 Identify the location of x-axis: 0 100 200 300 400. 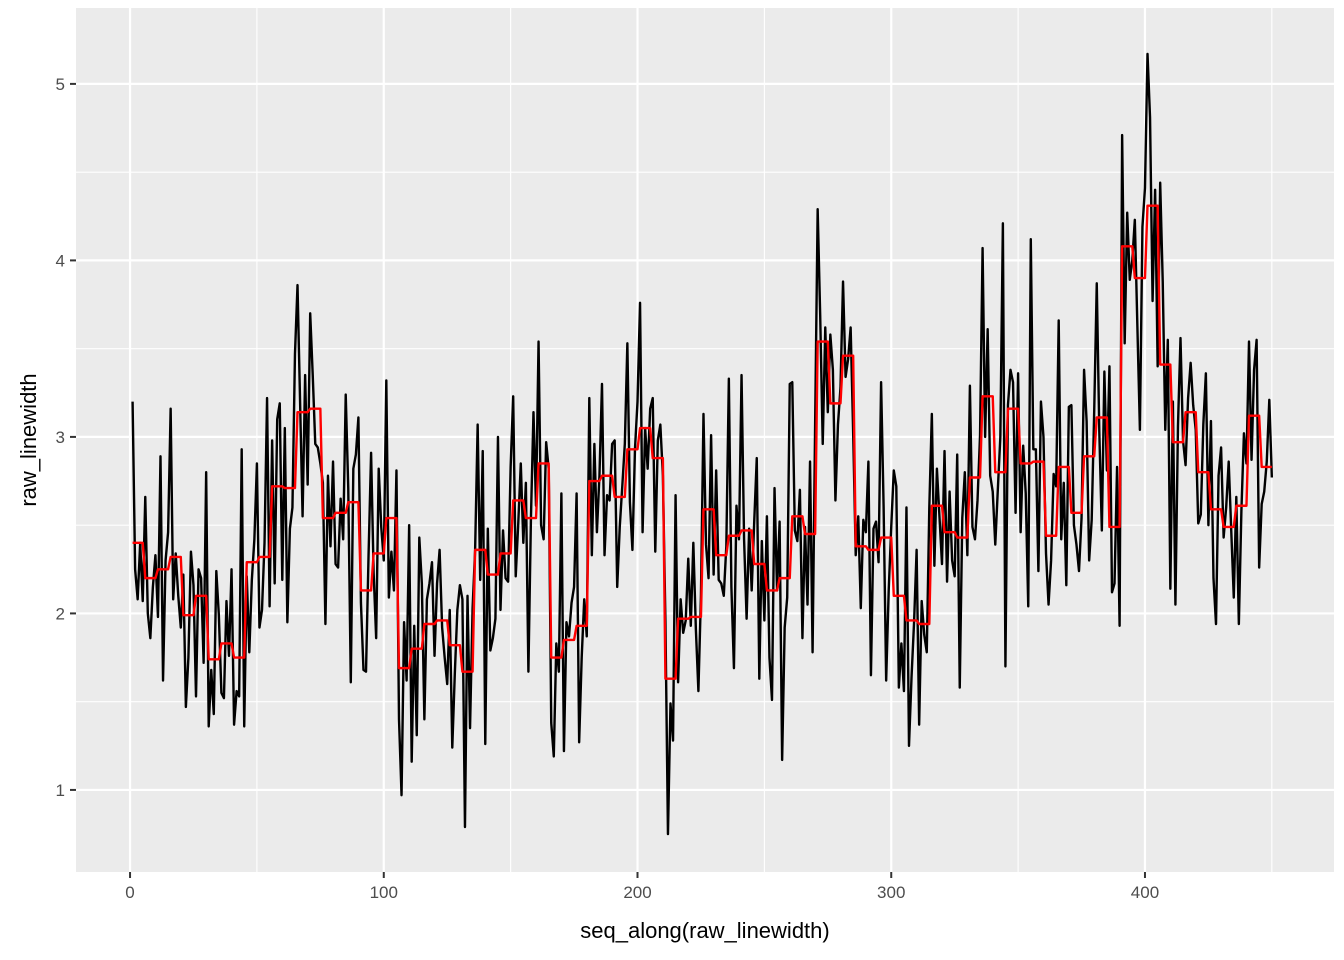
(642, 887).